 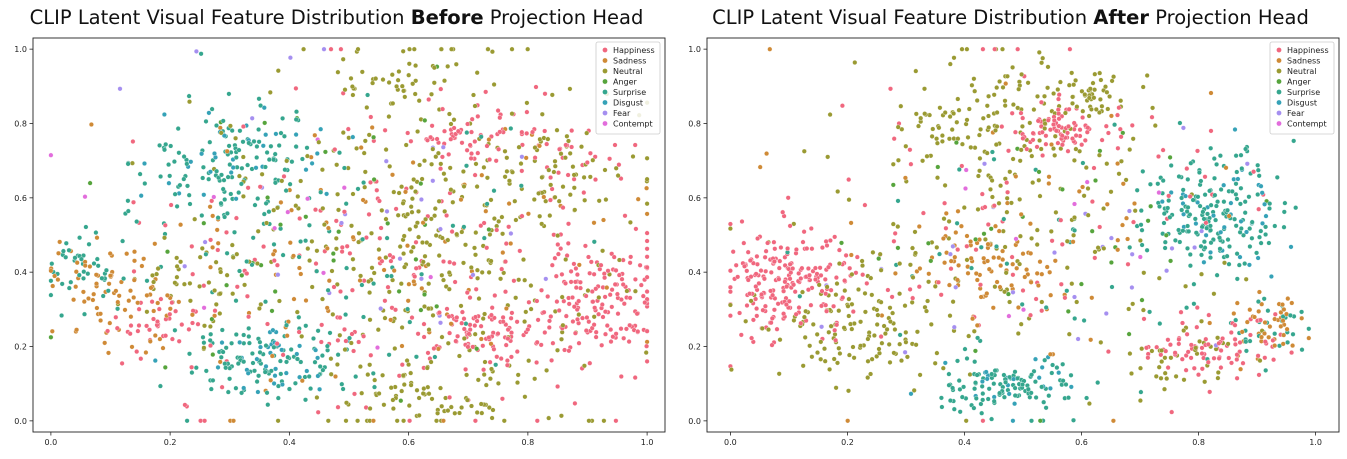 What do you see at coordinates (605, 102) in the screenshot?
I see `legend-marker` at bounding box center [605, 102].